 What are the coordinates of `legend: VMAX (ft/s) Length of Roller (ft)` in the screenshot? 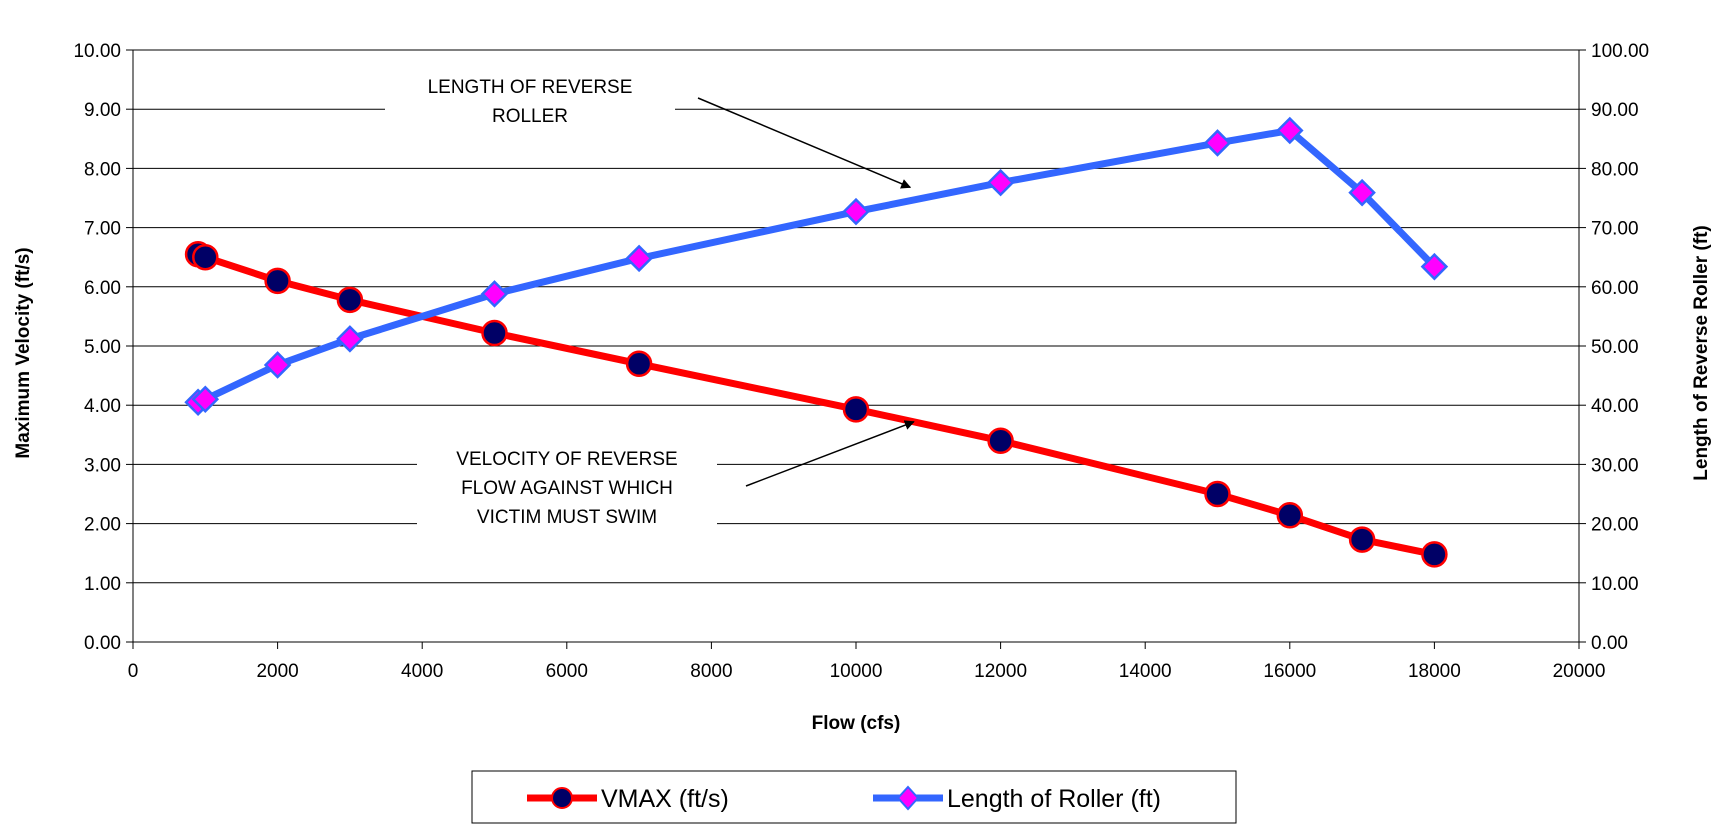 It's located at (854, 797).